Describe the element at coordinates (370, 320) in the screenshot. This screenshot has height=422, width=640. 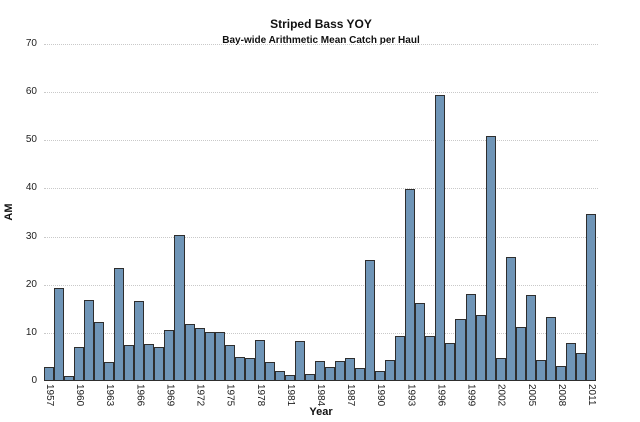
I see `bar-1989` at that location.